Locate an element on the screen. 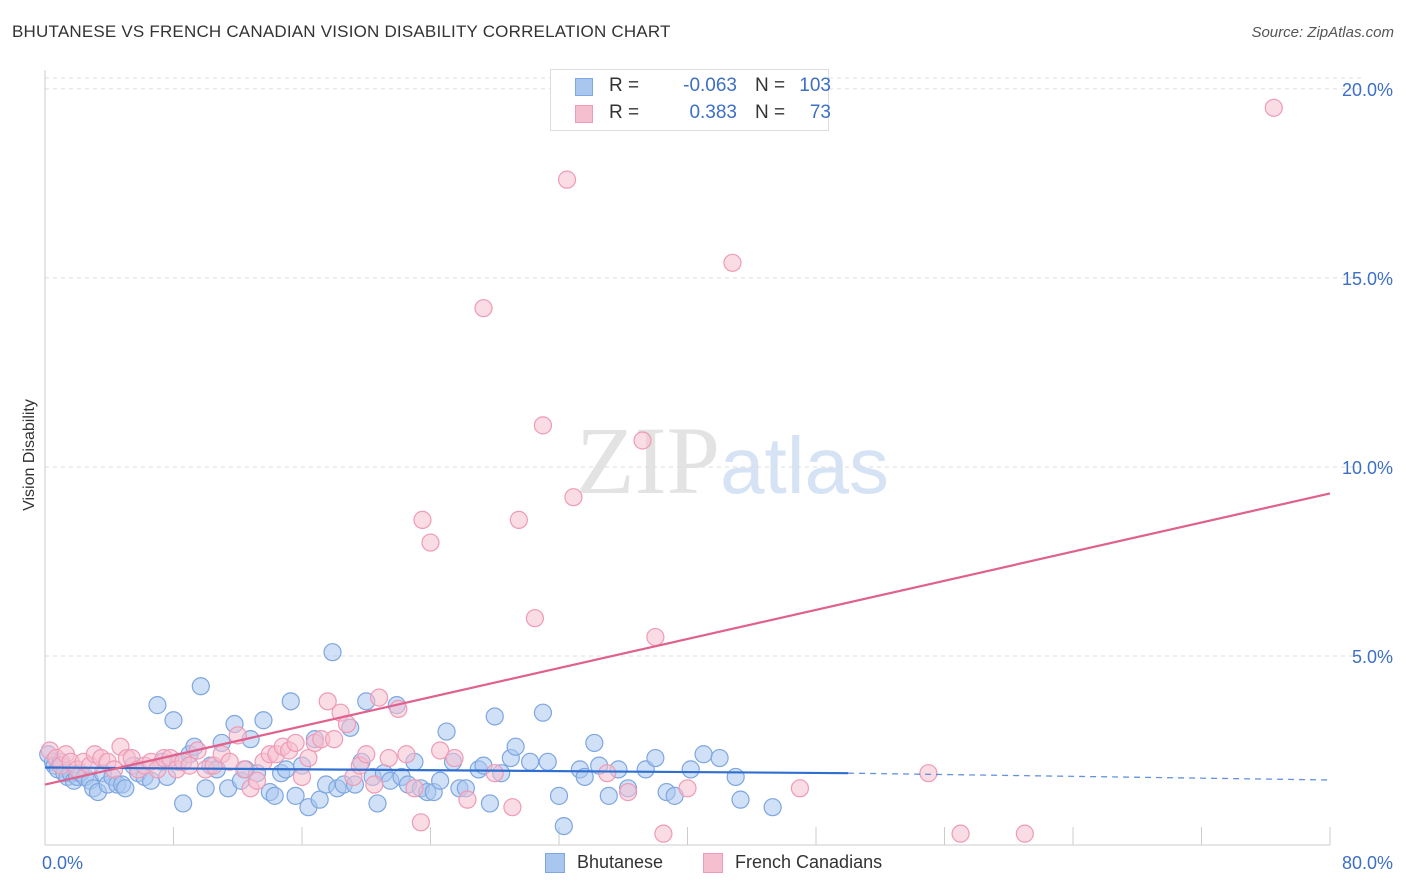  y-tick-label: 10.0% is located at coordinates (1367, 468).